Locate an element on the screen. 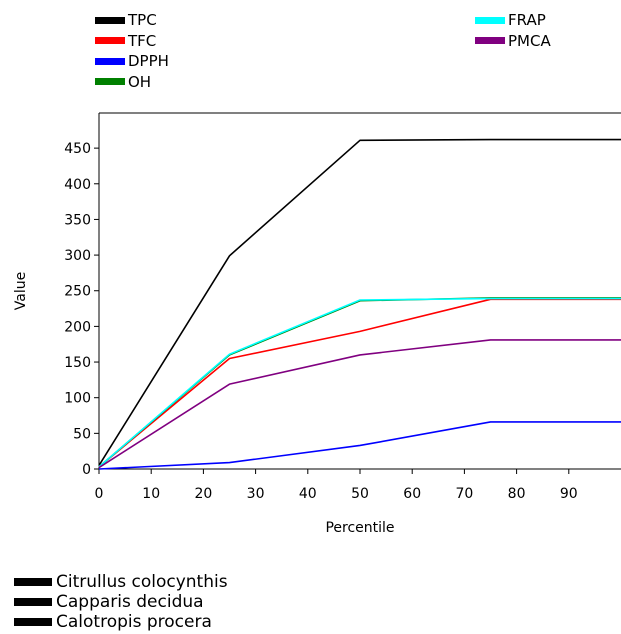  x-tick-label-0: 0 is located at coordinates (99, 494).